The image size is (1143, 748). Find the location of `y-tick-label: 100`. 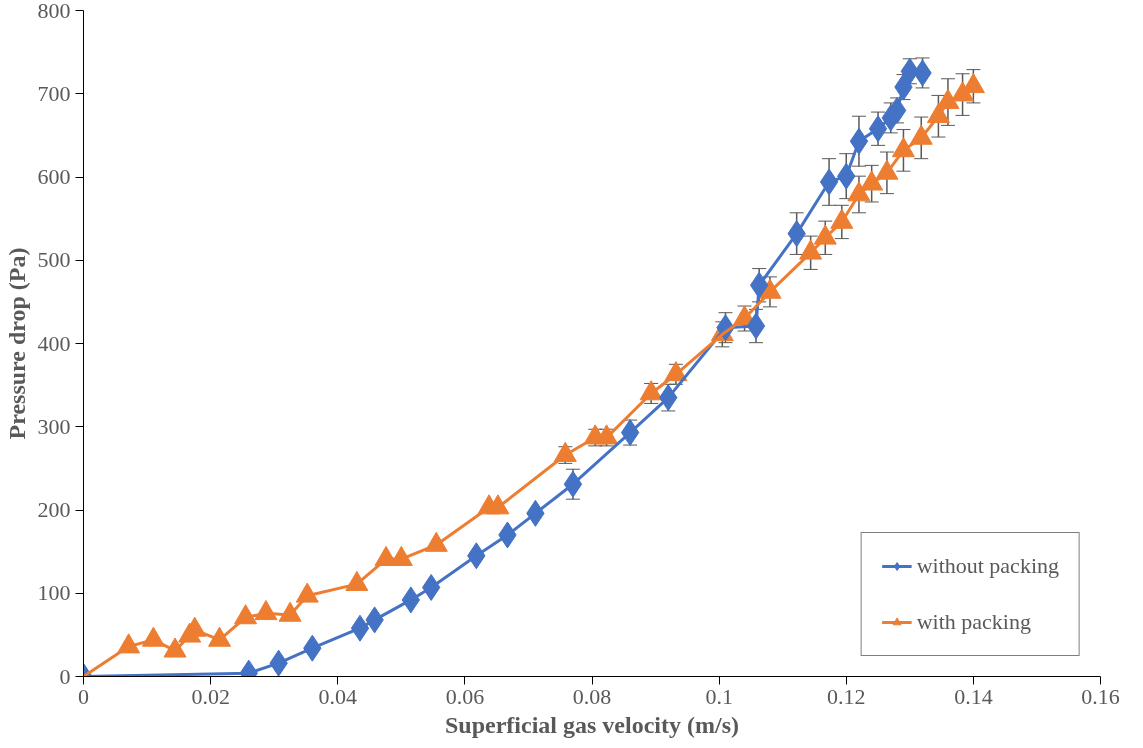

y-tick-label: 100 is located at coordinates (54, 593).